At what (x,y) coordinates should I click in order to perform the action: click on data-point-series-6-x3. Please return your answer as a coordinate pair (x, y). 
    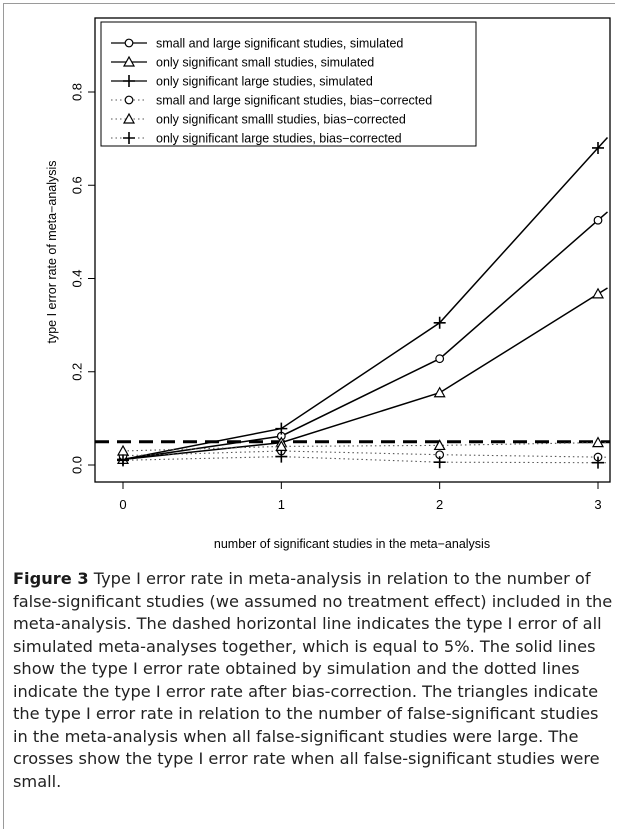
    Looking at the image, I should click on (598, 462).